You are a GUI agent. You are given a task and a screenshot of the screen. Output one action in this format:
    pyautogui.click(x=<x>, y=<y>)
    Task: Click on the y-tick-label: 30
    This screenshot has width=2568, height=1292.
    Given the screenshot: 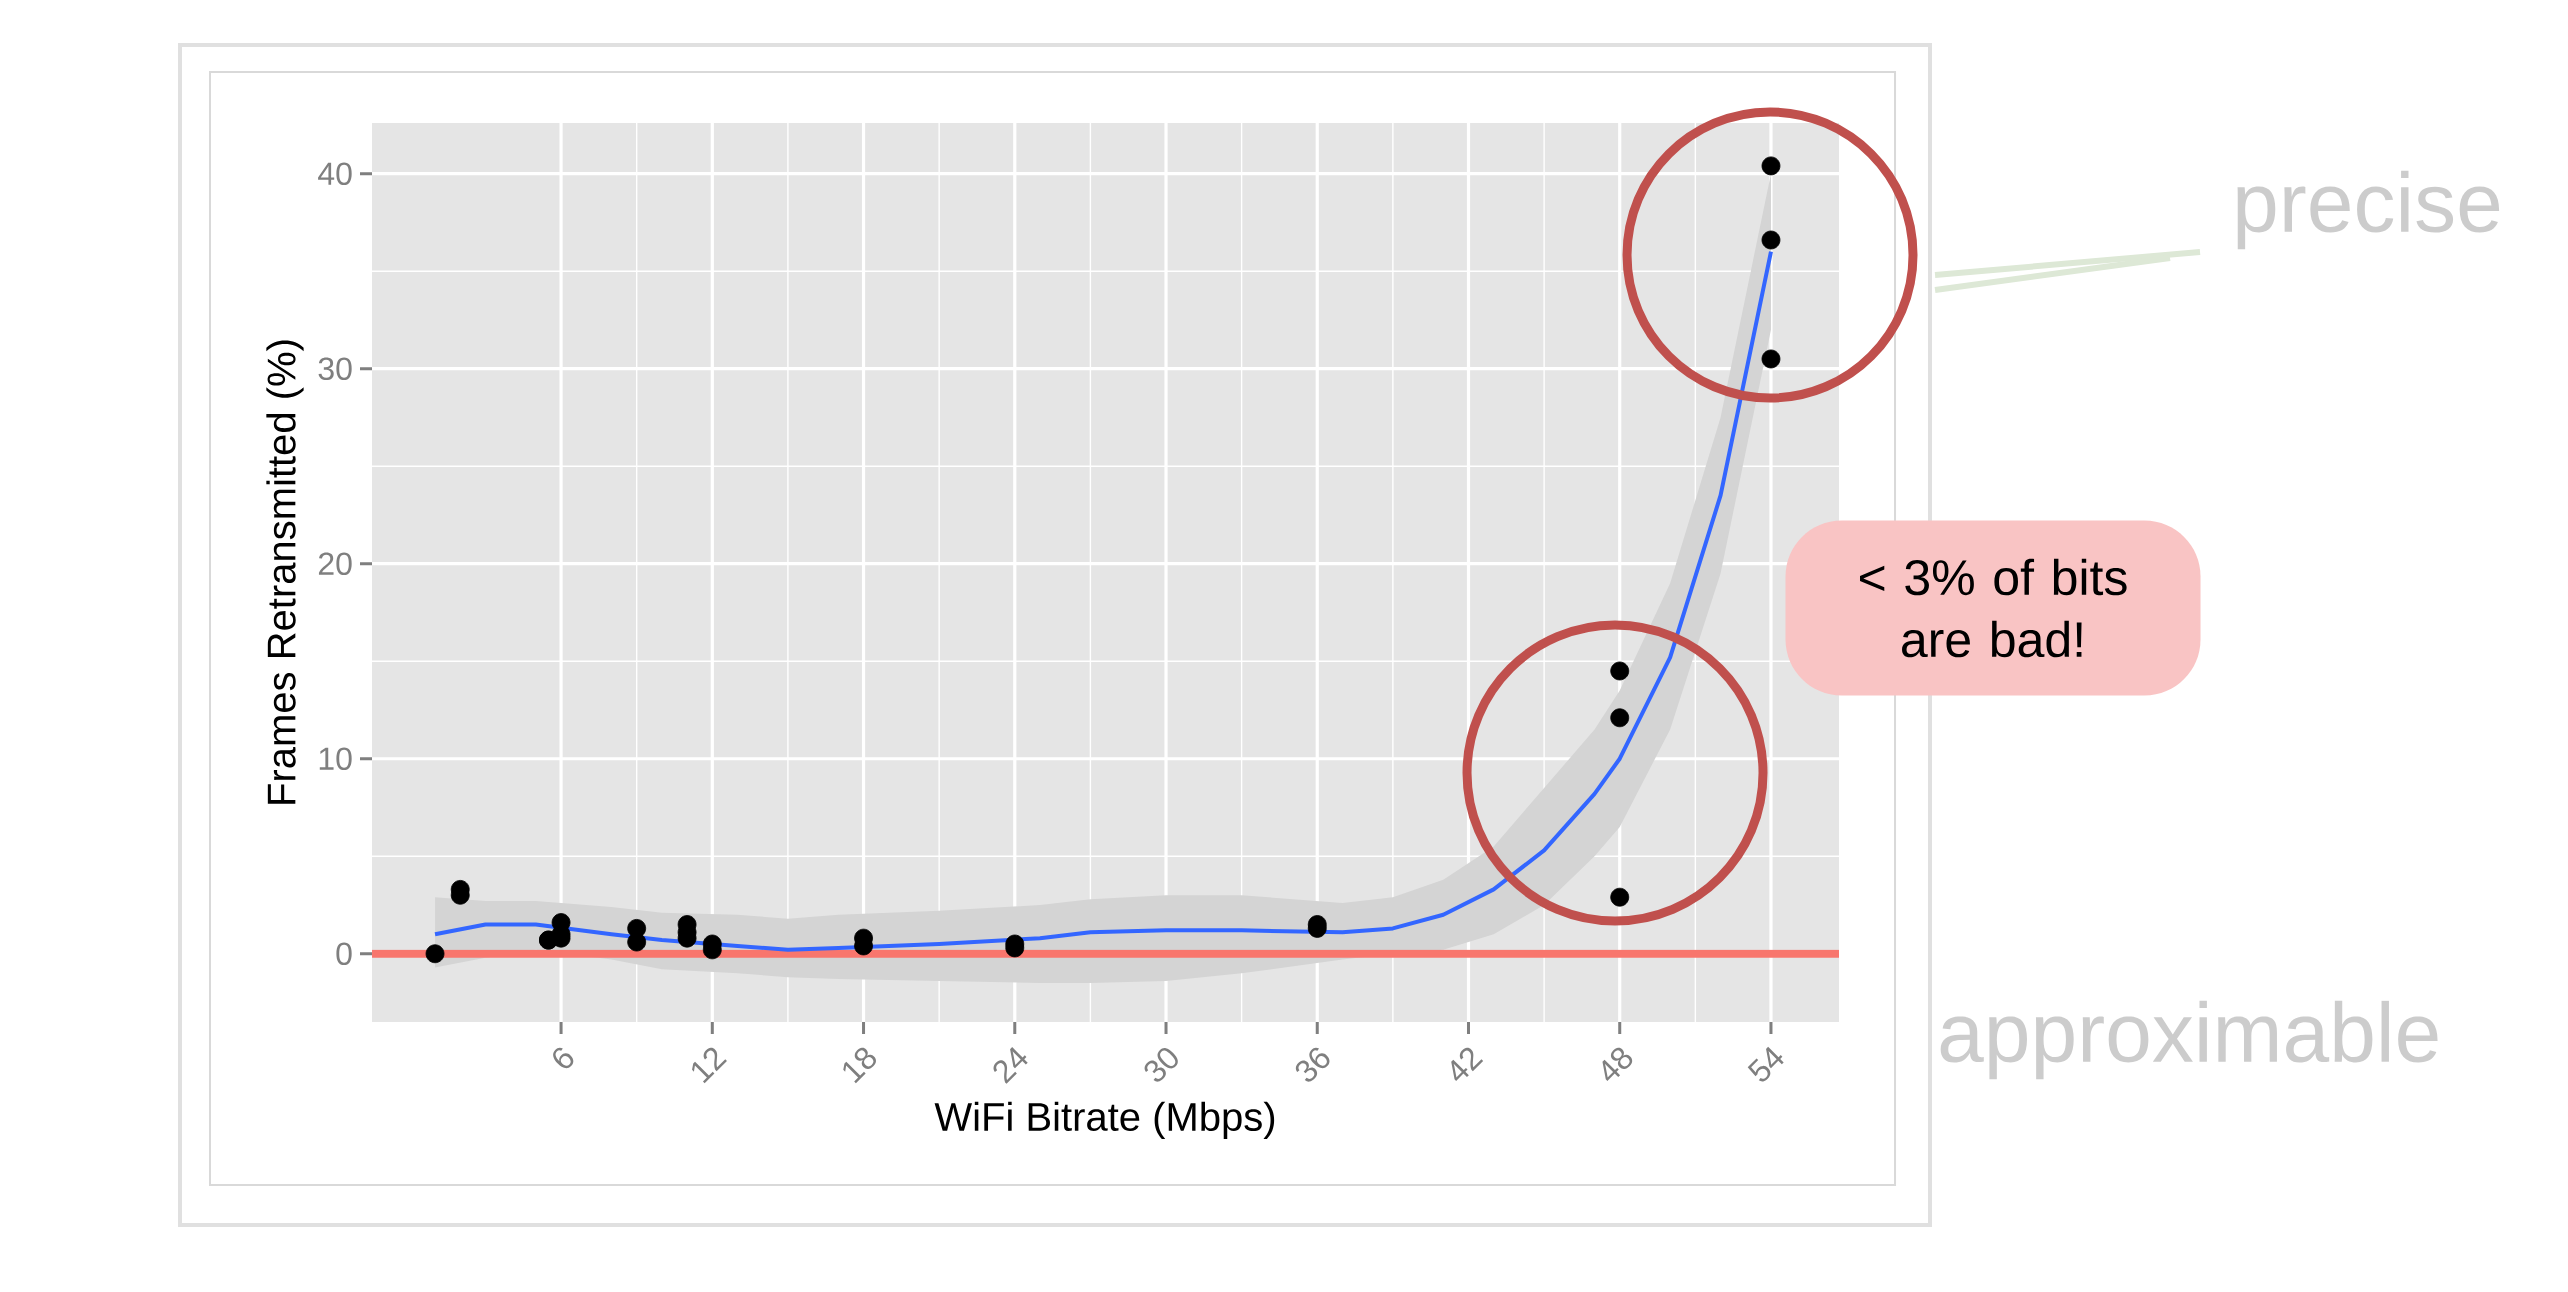 What is the action you would take?
    pyautogui.click(x=335, y=369)
    